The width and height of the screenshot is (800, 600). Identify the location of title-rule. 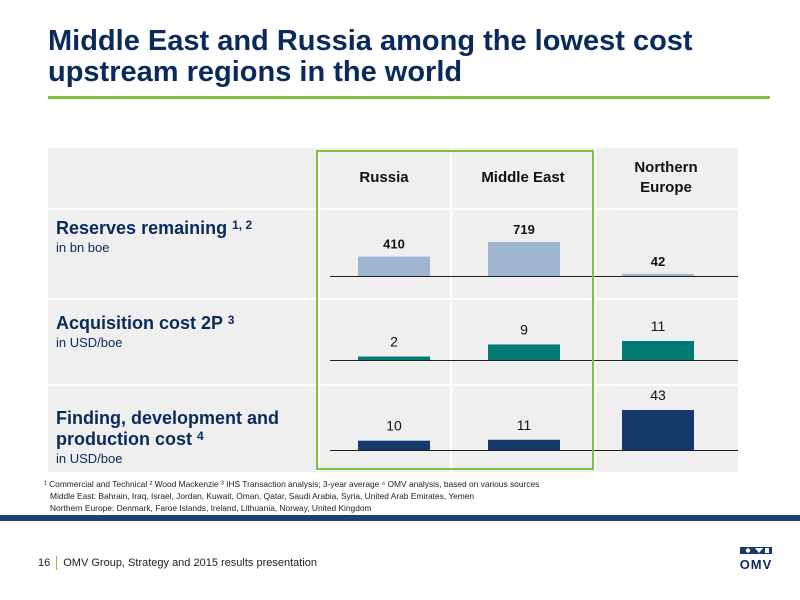
(409, 97).